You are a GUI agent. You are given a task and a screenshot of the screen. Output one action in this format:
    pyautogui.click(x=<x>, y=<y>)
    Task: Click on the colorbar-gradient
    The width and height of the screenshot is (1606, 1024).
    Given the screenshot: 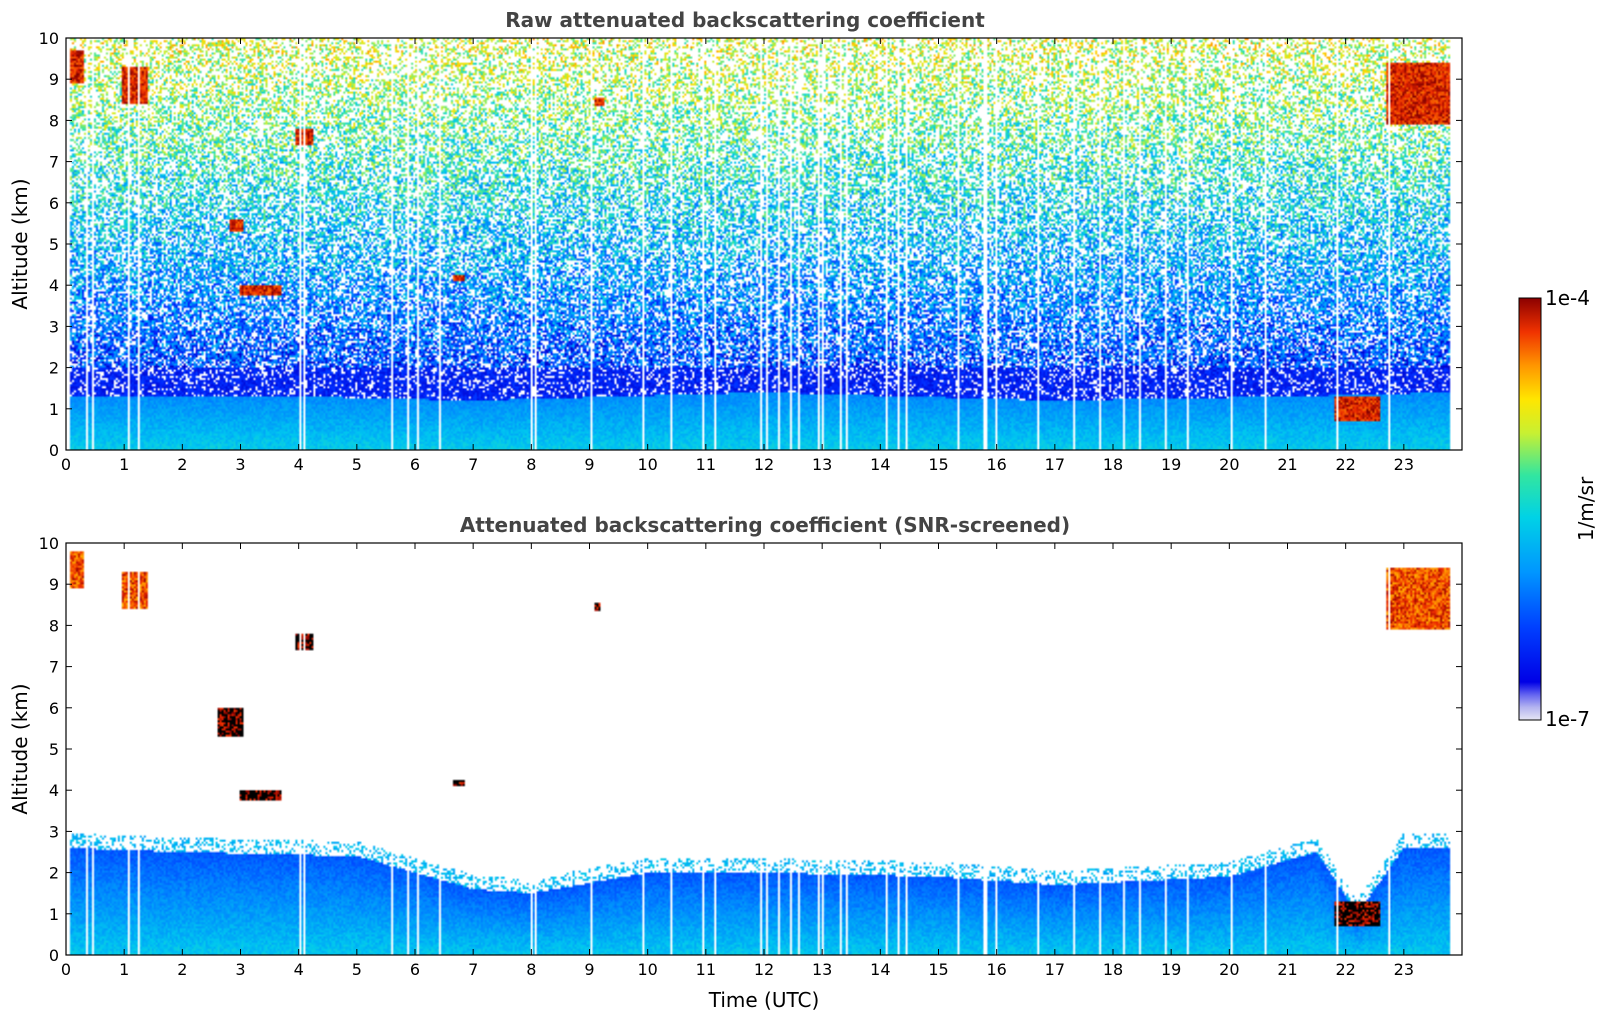 What is the action you would take?
    pyautogui.click(x=1530, y=509)
    